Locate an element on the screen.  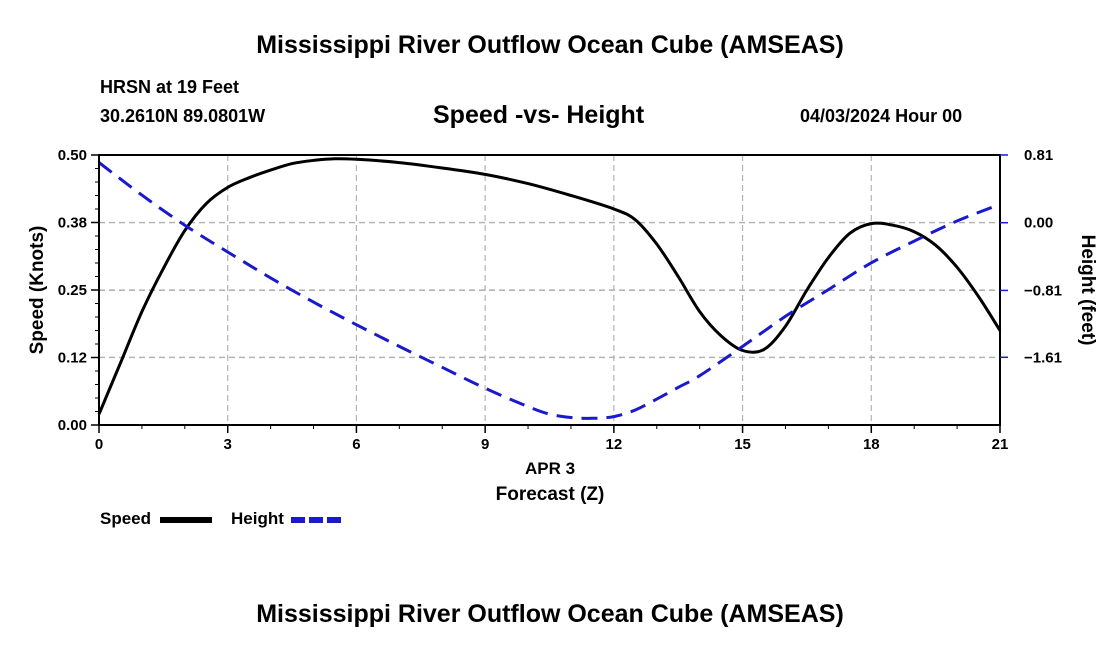
x-tick-label: 3 is located at coordinates (228, 444).